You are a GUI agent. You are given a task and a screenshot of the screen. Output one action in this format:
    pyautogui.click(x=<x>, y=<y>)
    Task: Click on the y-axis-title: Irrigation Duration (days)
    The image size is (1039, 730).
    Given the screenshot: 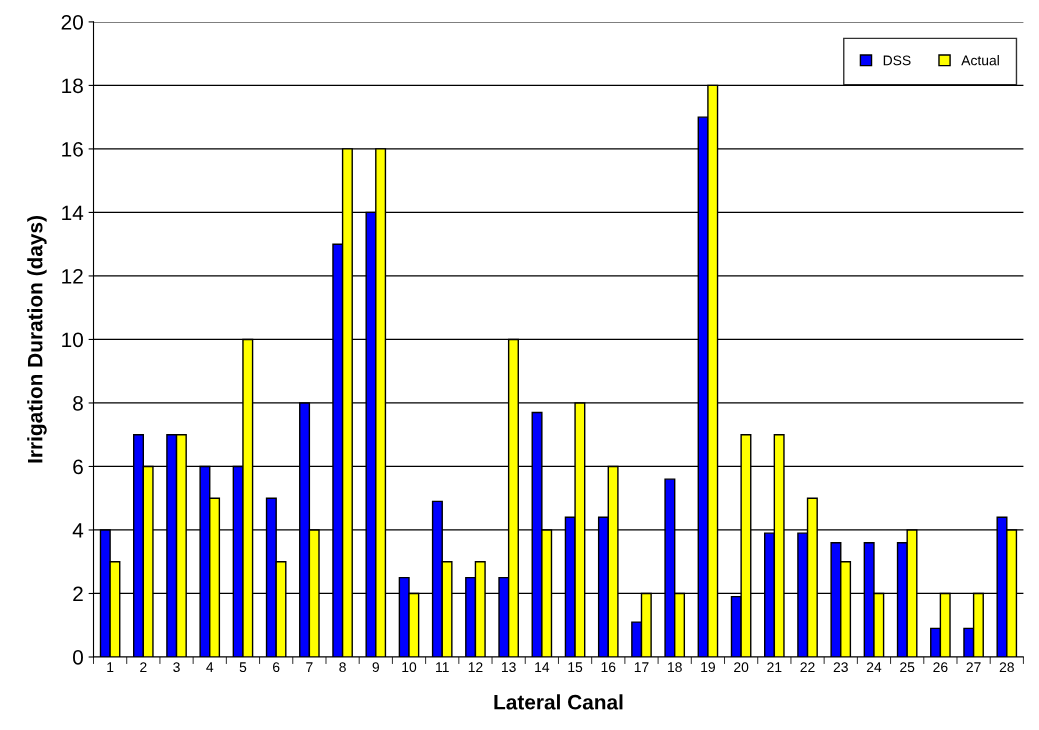 What is the action you would take?
    pyautogui.click(x=37, y=339)
    